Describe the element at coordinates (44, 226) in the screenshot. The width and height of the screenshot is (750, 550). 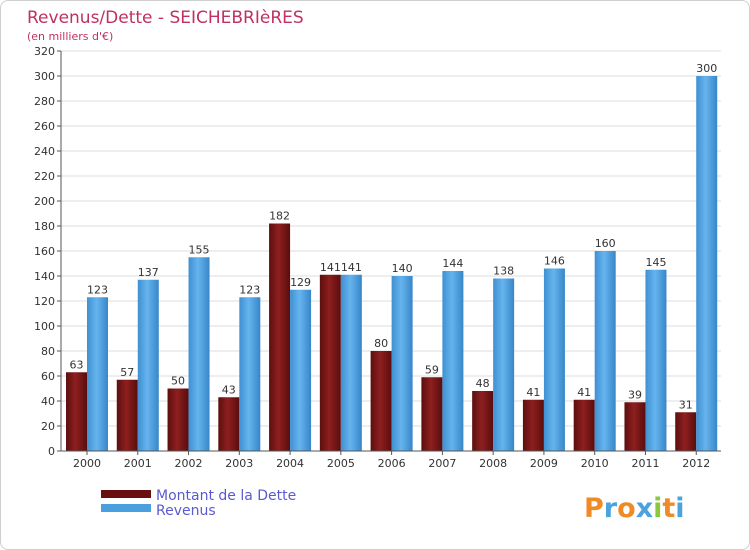
I see `y-tick-label: 180` at that location.